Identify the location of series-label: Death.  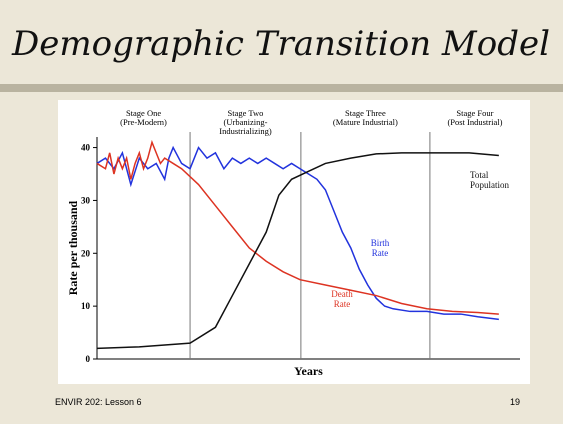
(342, 294).